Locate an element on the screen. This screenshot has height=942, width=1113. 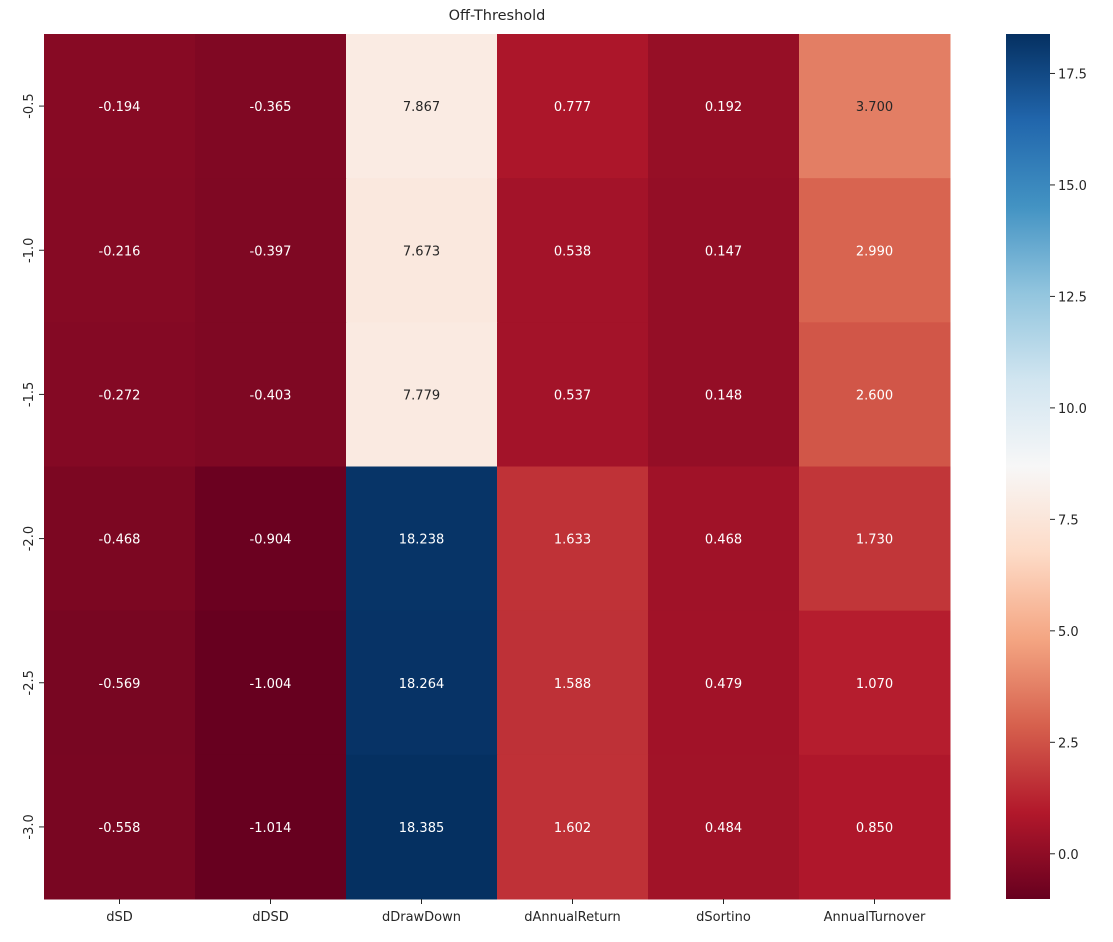
cell-value-label: 0.479 is located at coordinates (723, 684).